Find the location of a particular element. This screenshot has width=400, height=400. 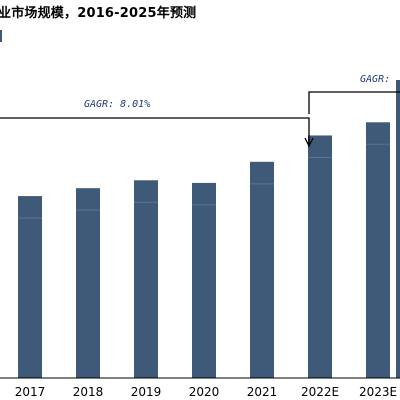

x-tick-2023E: 2023E is located at coordinates (378, 392).